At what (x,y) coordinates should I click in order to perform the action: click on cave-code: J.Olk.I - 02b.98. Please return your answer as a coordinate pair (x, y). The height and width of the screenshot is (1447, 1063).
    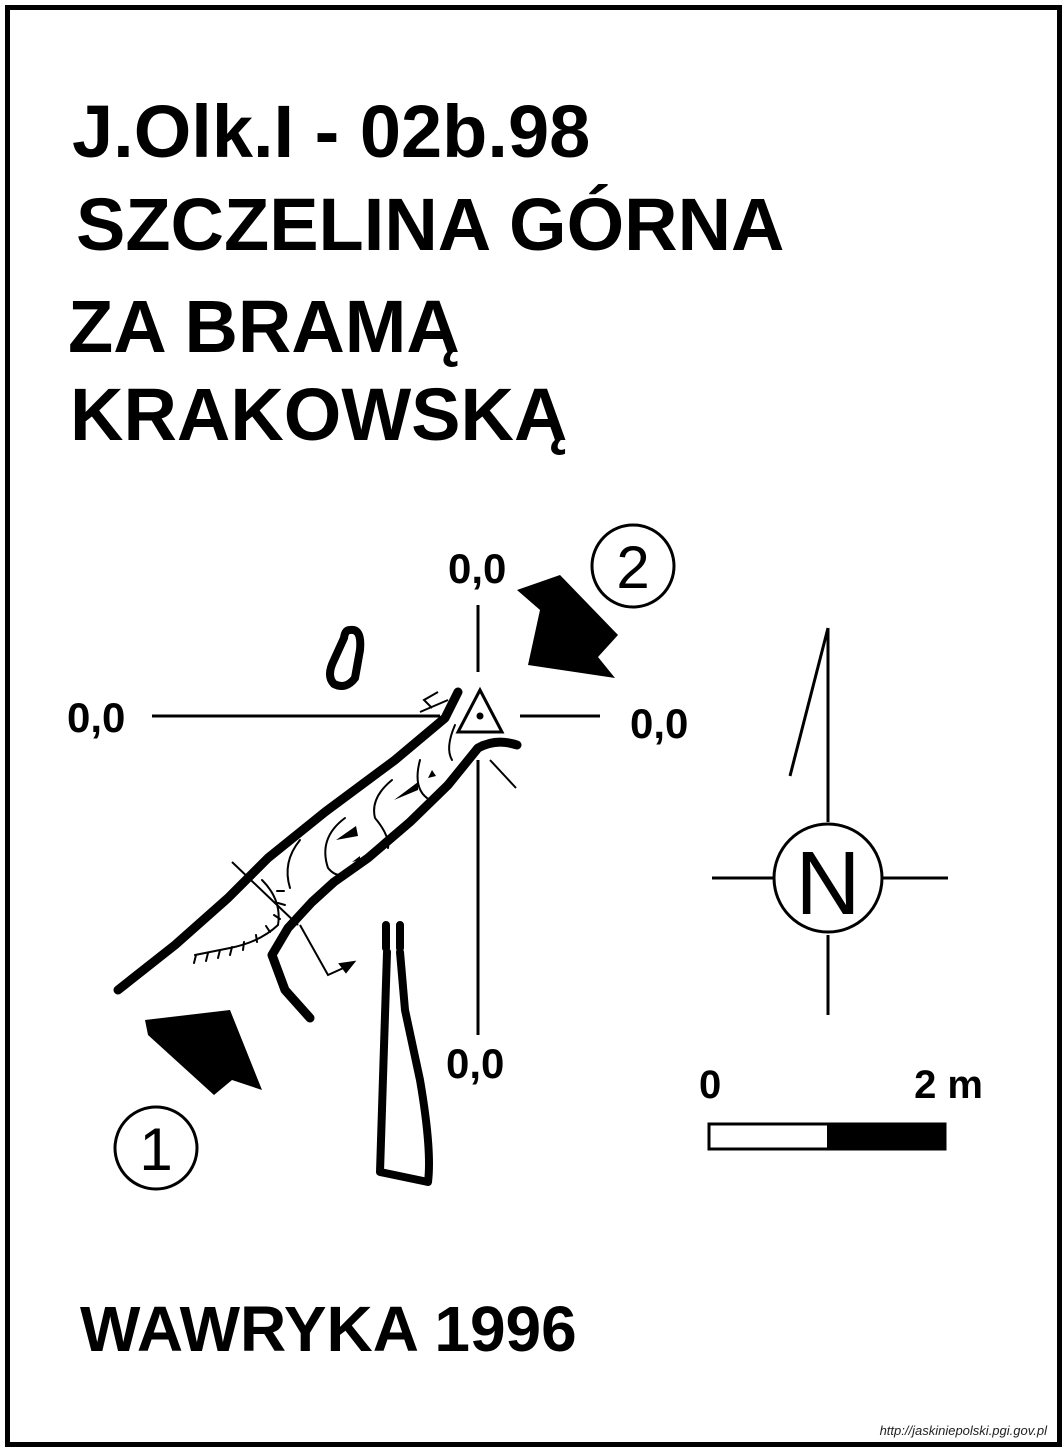
    Looking at the image, I should click on (331, 131).